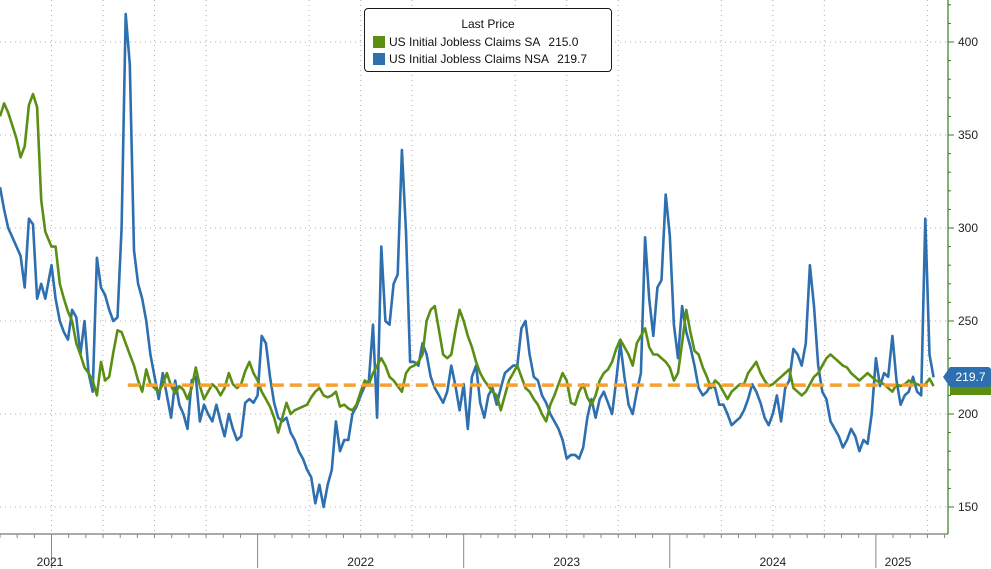 Image resolution: width=991 pixels, height=569 pixels. Describe the element at coordinates (379, 59) in the screenshot. I see `legend-swatch-nsa` at that location.